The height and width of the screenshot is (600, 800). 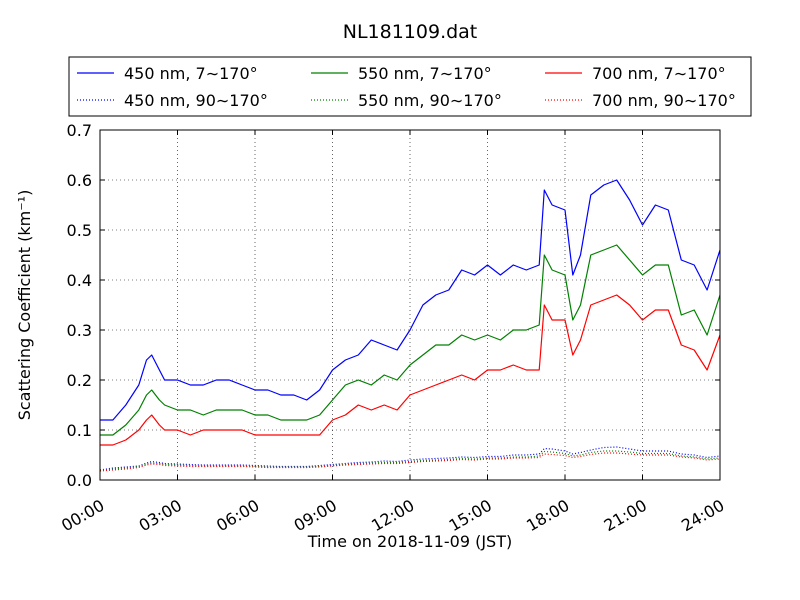 What do you see at coordinates (196, 100) in the screenshot?
I see `legend-label: 450 nm, 90∼170°` at bounding box center [196, 100].